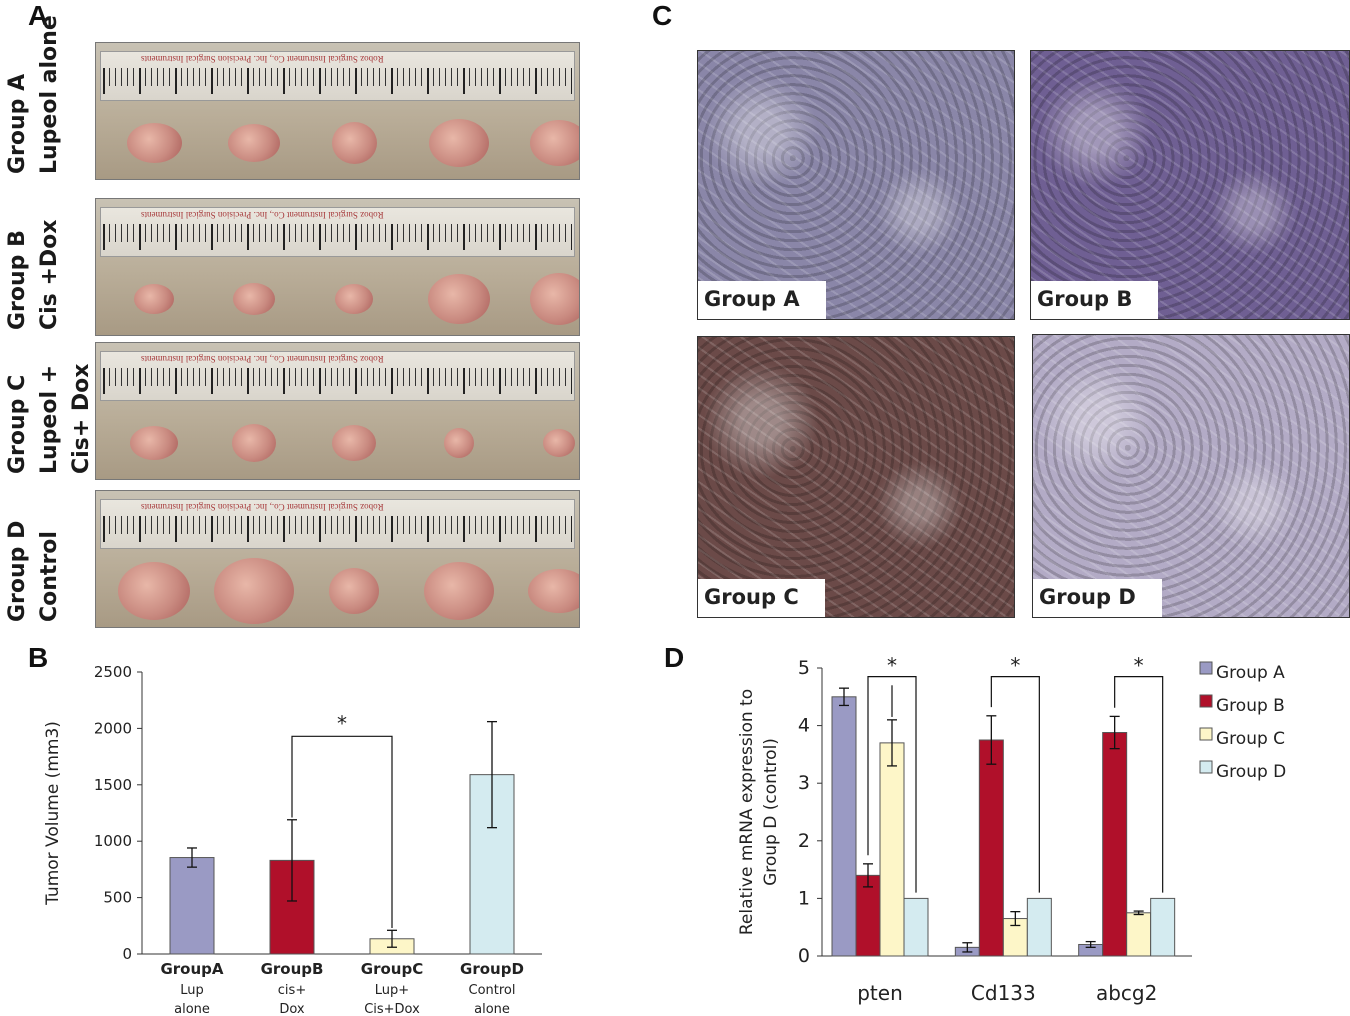  I want to click on ihc-image-group-d: Group D, so click(1191, 476).